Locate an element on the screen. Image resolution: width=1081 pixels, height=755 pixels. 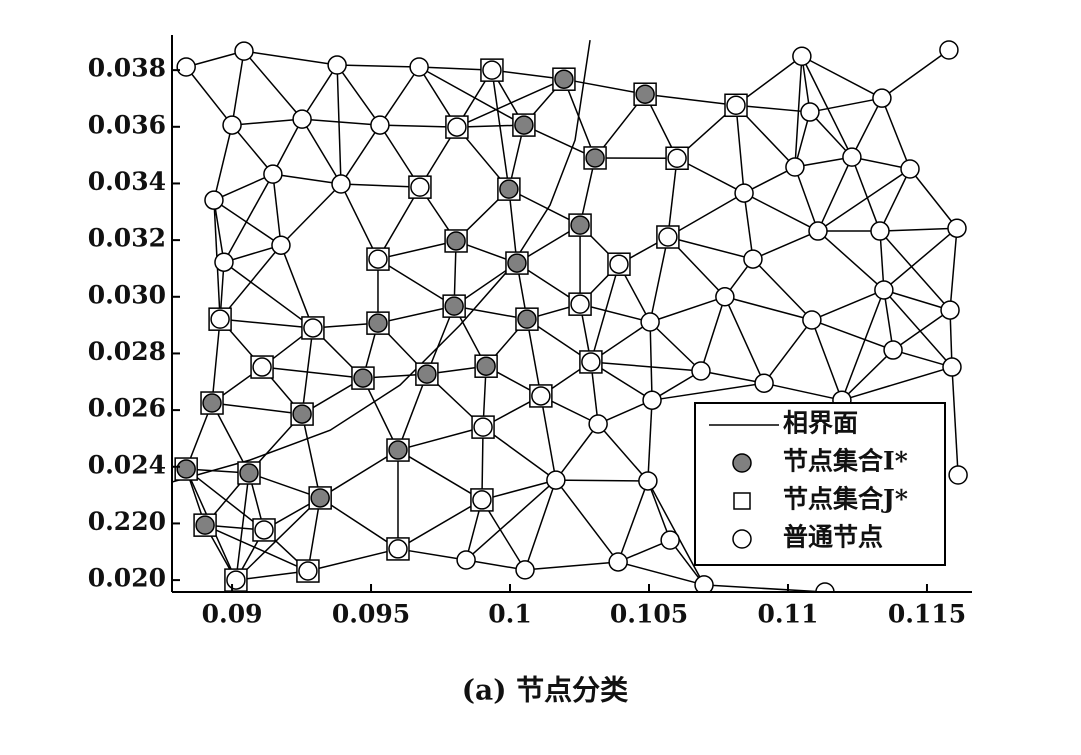
x-tick-label: 0.09 is located at coordinates (232, 614).